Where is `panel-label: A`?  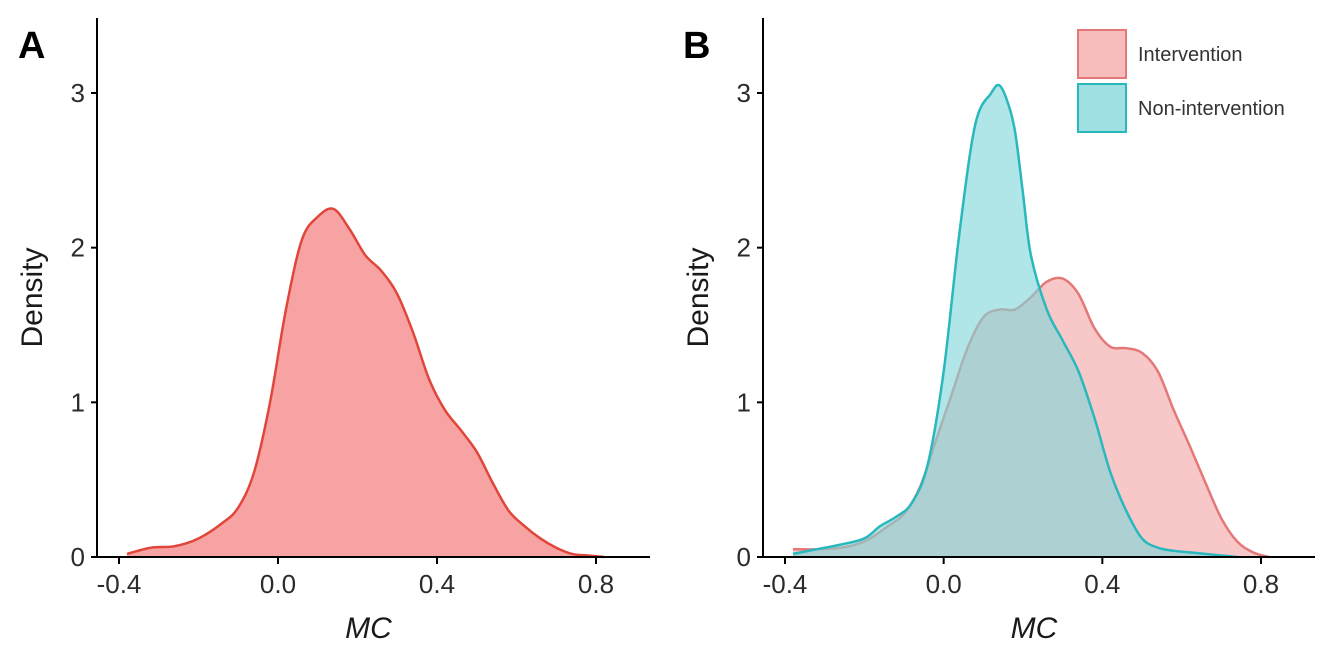 panel-label: A is located at coordinates (31, 46).